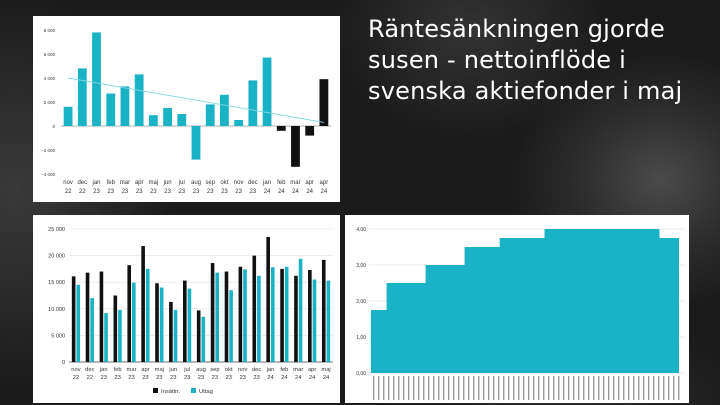  Describe the element at coordinates (193, 390) in the screenshot. I see `legend-swatch` at that location.